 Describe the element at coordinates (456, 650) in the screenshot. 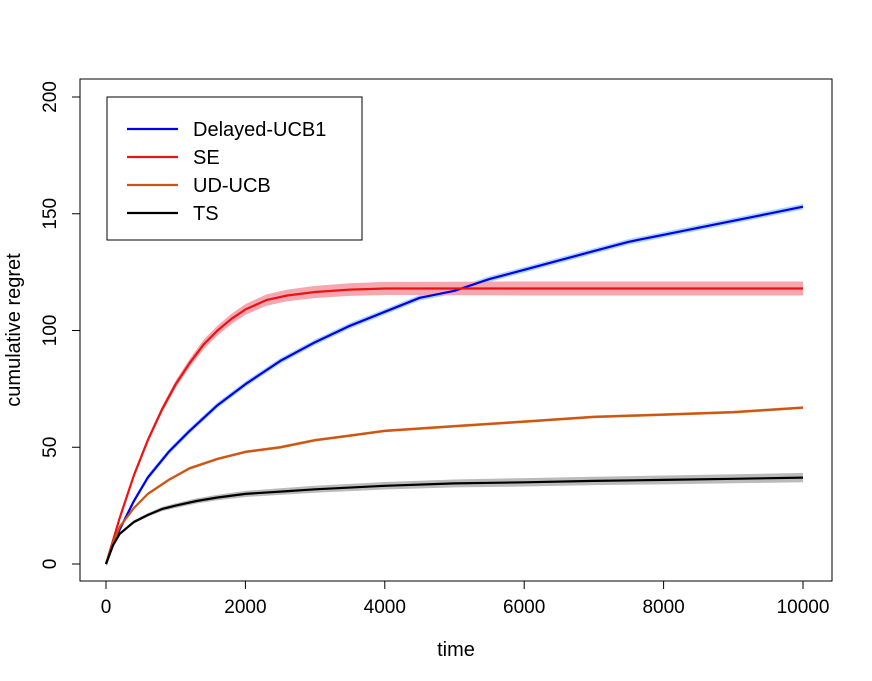

I see `x-axis-title: time` at that location.